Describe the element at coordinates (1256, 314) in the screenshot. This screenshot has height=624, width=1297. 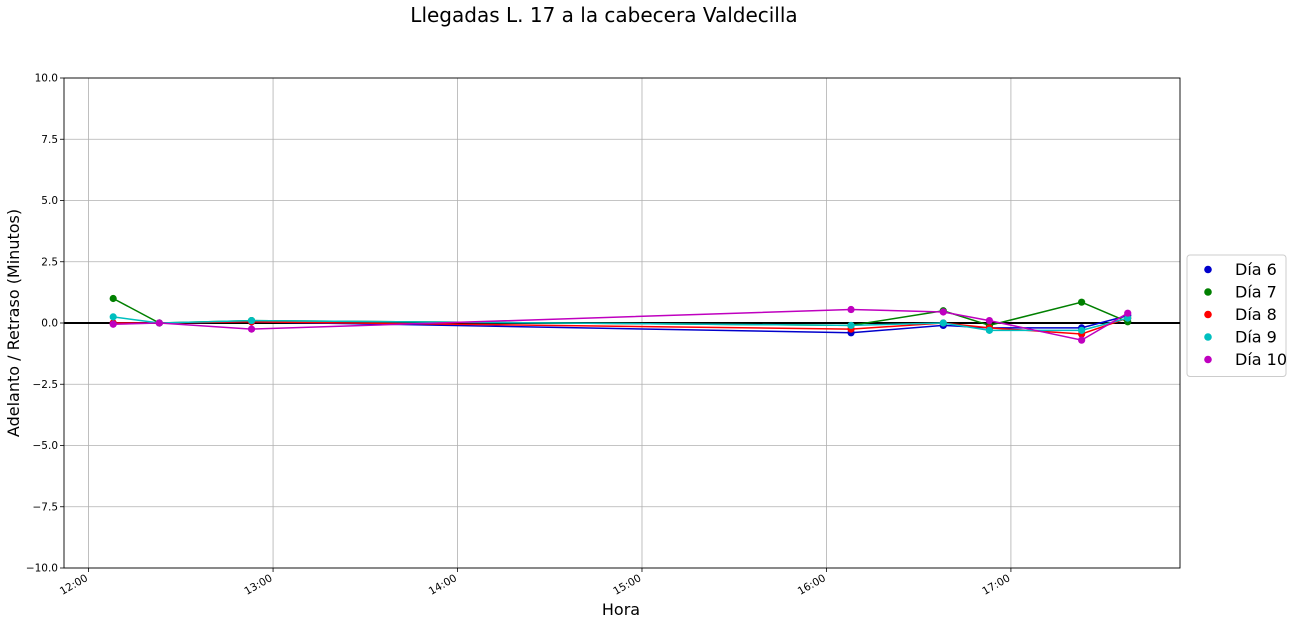
I see `legend-label: Día 8` at that location.